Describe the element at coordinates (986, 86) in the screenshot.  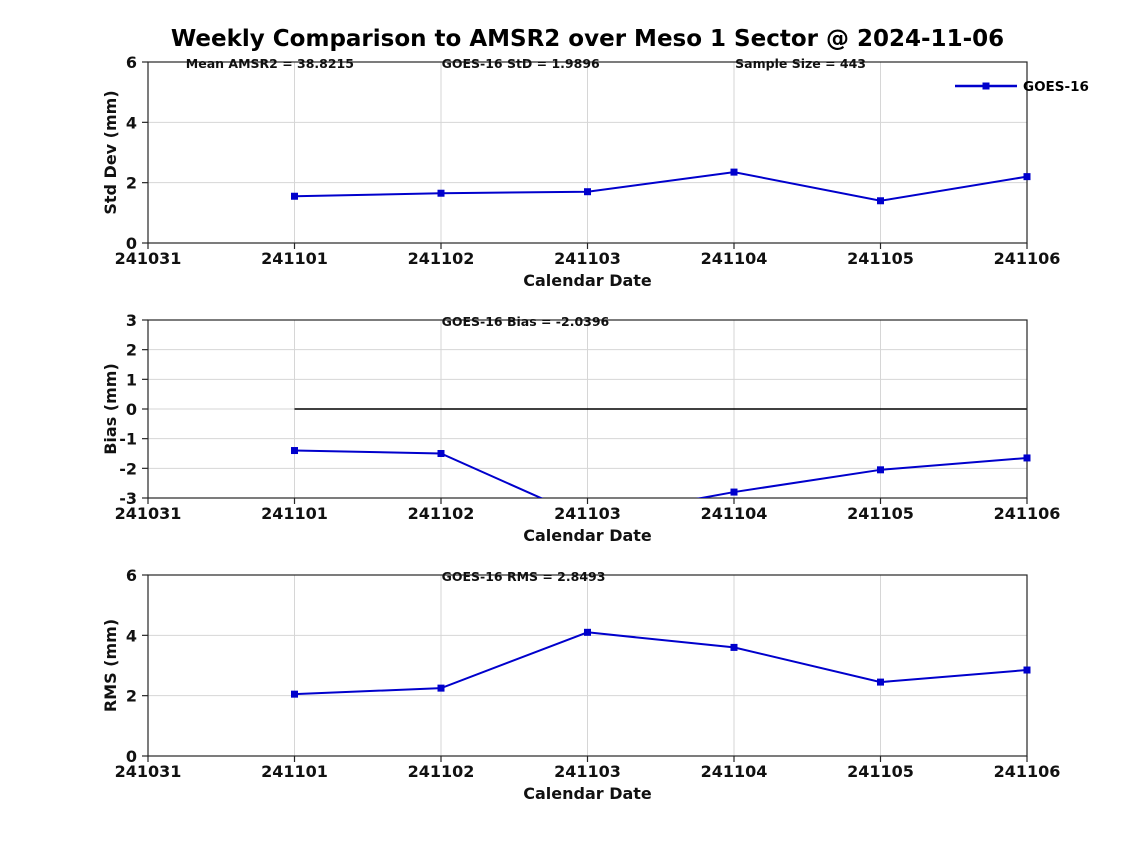
I see `legend-marker` at that location.